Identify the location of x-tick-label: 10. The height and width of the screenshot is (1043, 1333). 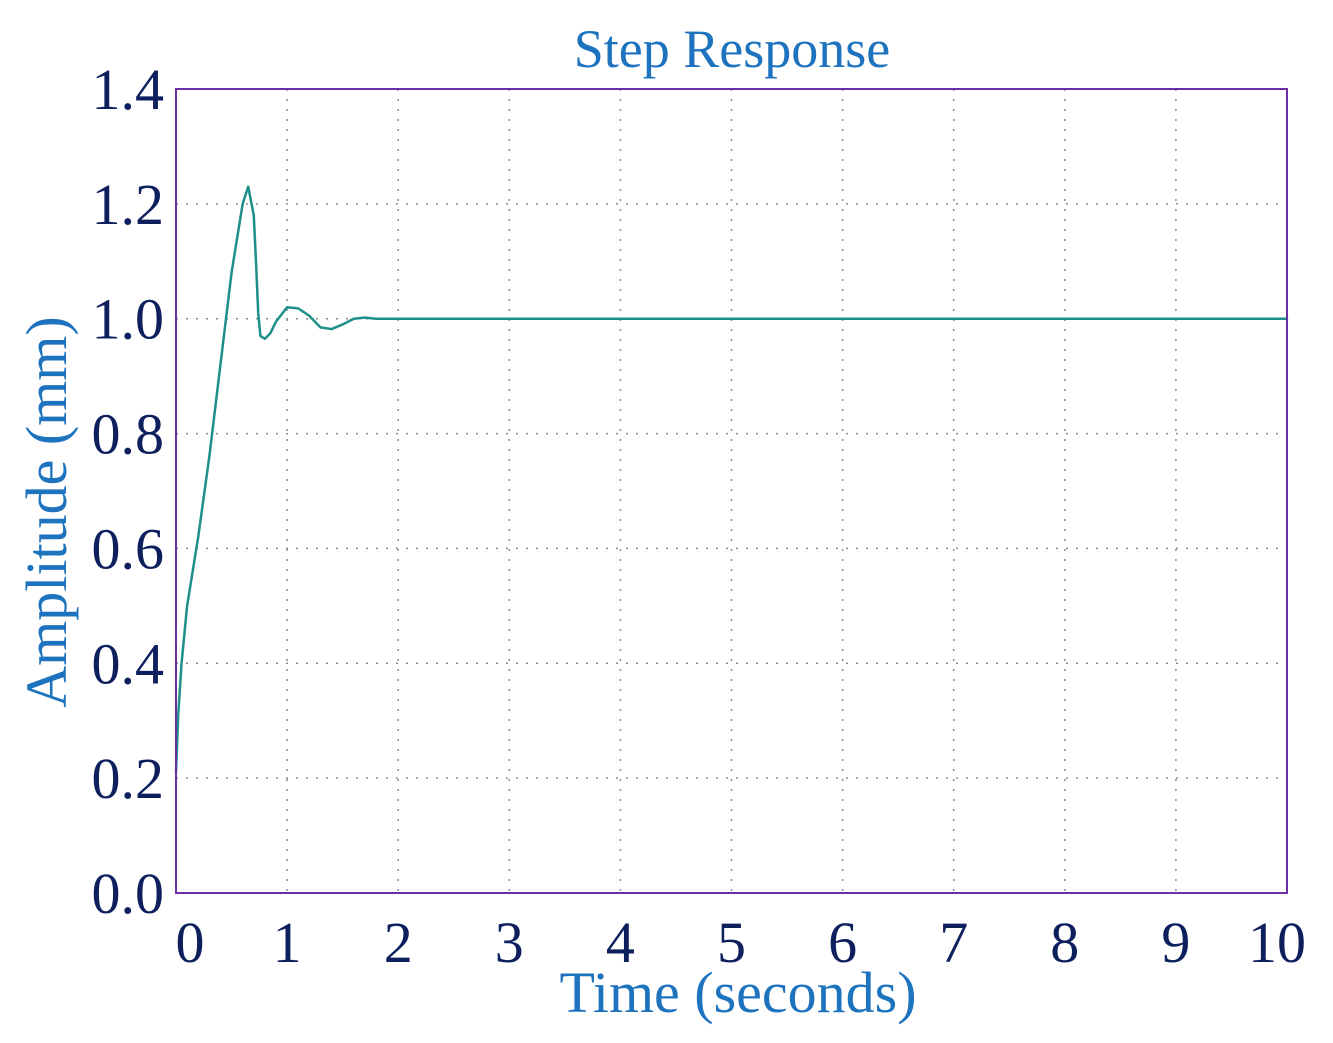
(1277, 942).